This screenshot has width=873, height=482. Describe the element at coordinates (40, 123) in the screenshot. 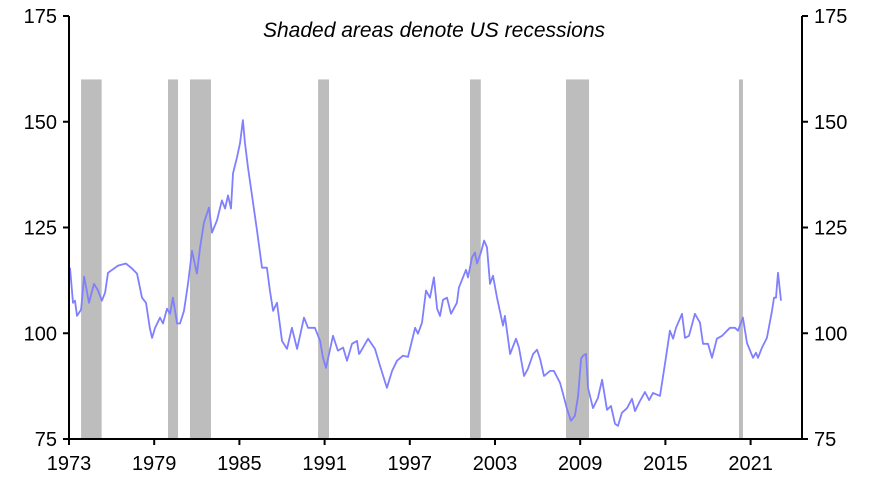

I see `y-tick-label-left: 150` at that location.